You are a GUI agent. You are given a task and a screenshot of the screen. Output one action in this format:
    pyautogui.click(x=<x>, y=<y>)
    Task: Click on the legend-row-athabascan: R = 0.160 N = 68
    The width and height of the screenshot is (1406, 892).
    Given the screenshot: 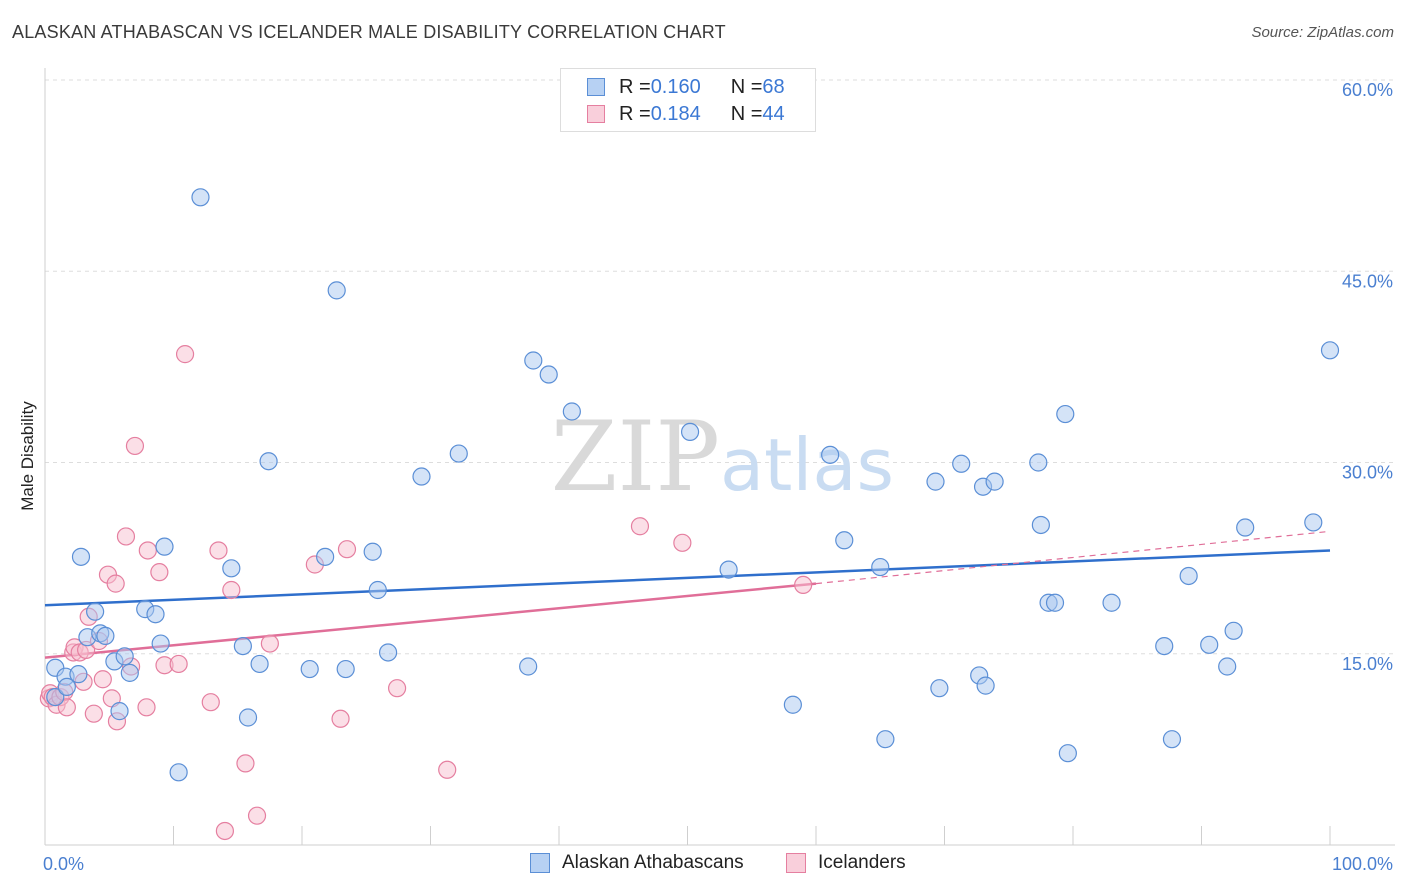 What is the action you would take?
    pyautogui.click(x=686, y=87)
    